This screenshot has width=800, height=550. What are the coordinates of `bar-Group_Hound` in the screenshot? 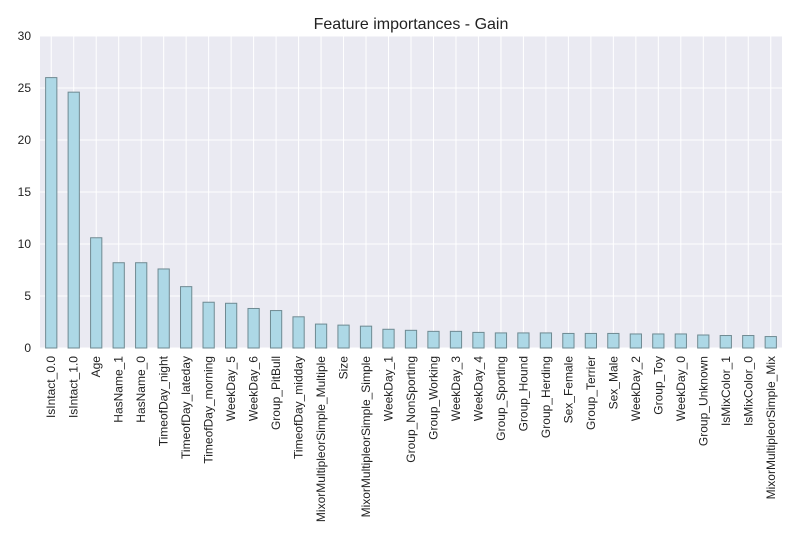 It's located at (523, 340).